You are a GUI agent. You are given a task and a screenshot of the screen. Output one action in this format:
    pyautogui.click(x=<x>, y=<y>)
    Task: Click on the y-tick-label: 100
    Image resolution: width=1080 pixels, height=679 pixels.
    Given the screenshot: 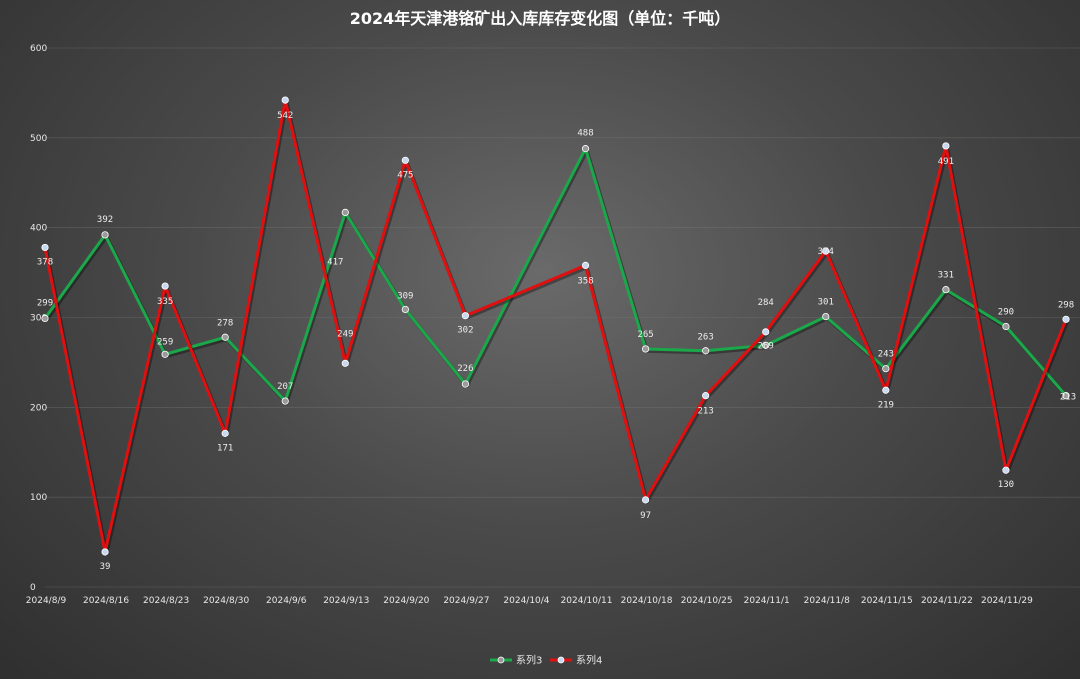 What is the action you would take?
    pyautogui.click(x=38, y=498)
    